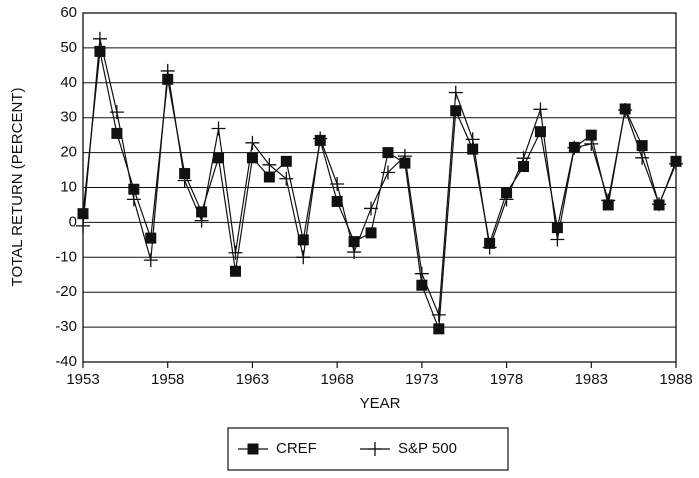 This screenshot has width=699, height=478. What do you see at coordinates (506, 379) in the screenshot?
I see `x-tick-label: 1978` at bounding box center [506, 379].